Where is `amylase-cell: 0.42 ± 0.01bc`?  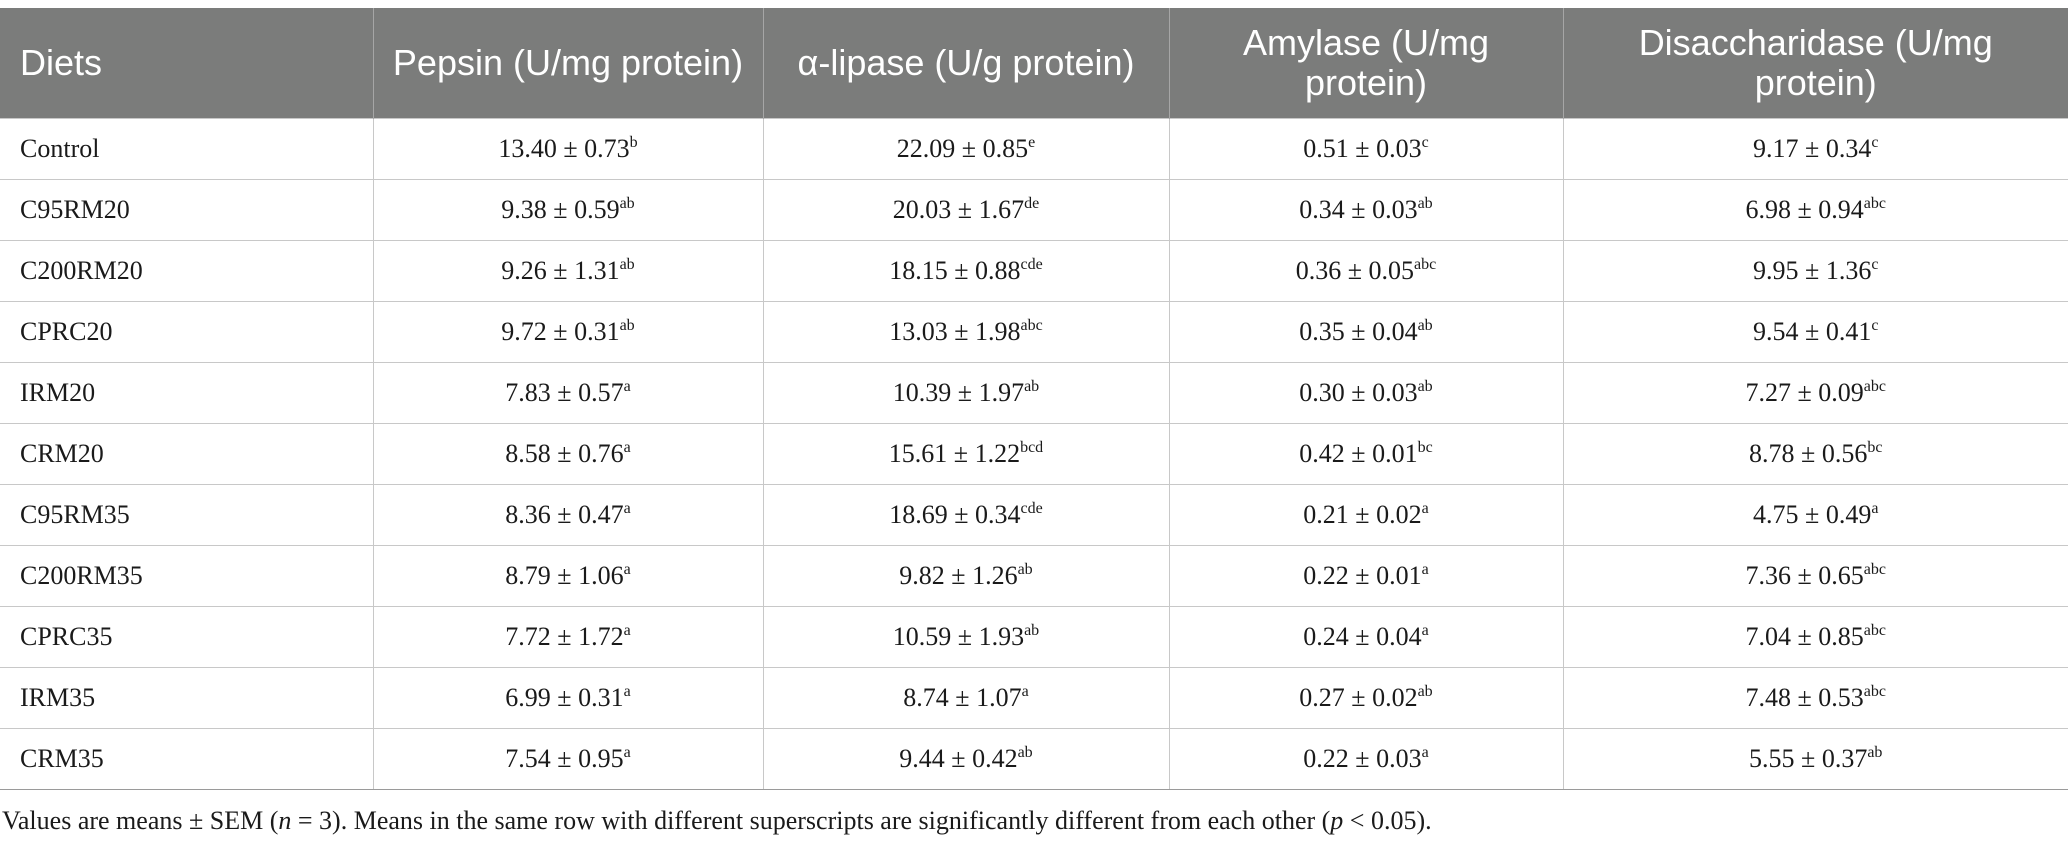 amylase-cell: 0.42 ± 0.01bc is located at coordinates (1366, 454).